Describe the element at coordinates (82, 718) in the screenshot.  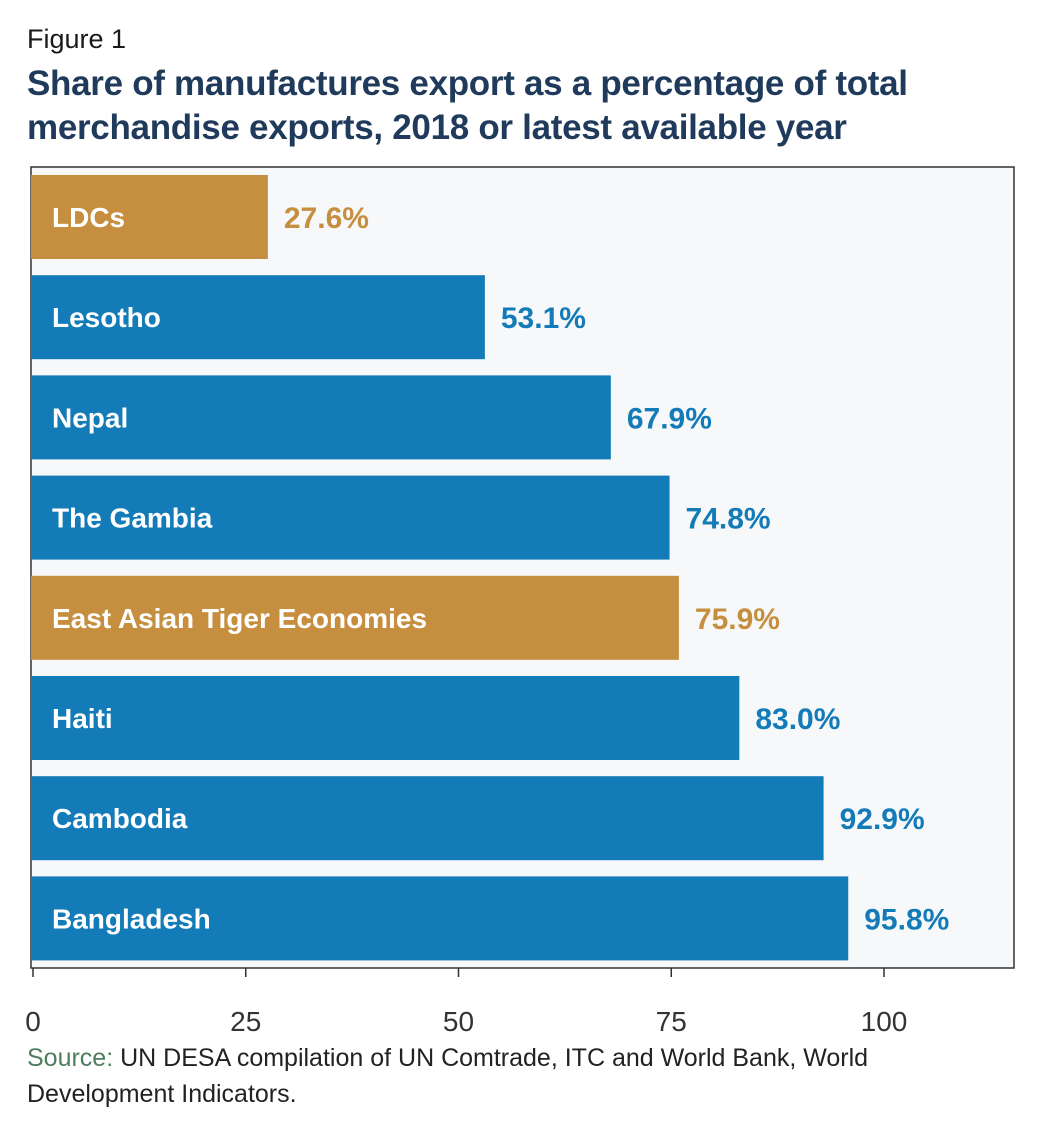
I see `bar-category-label: Haiti` at that location.